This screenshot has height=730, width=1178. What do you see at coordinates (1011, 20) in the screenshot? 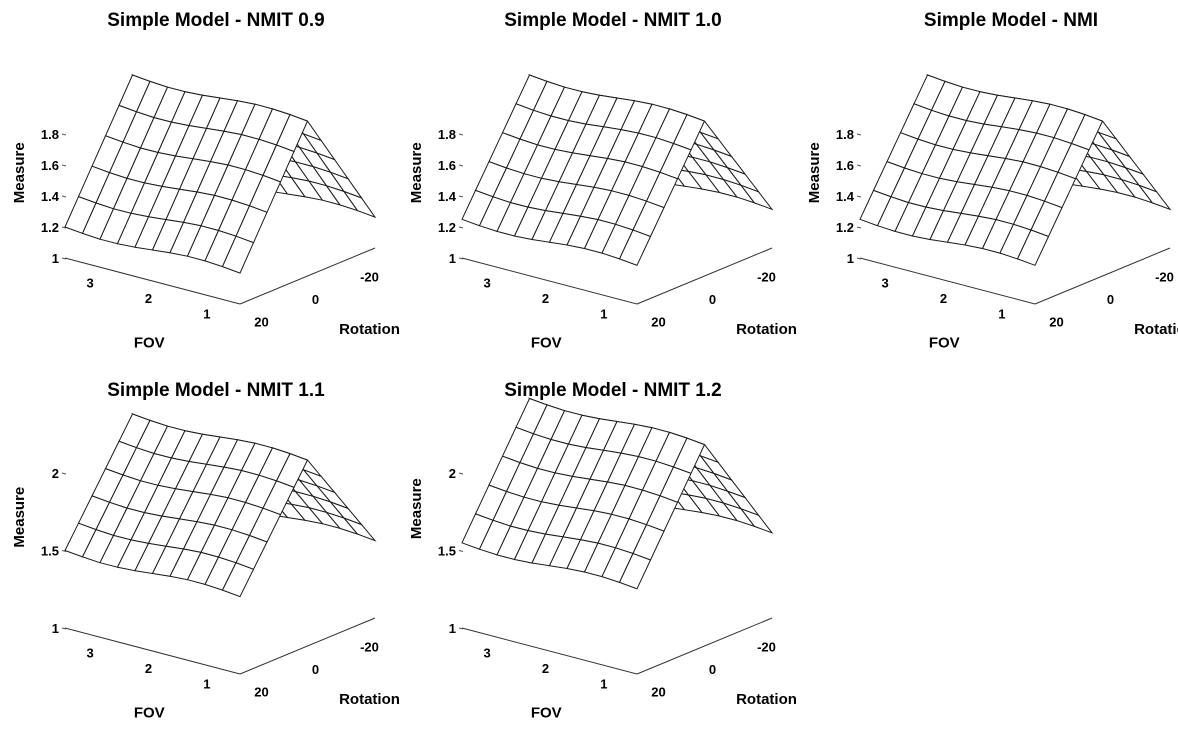
I see `chart-title: Simple Model - NMI` at bounding box center [1011, 20].